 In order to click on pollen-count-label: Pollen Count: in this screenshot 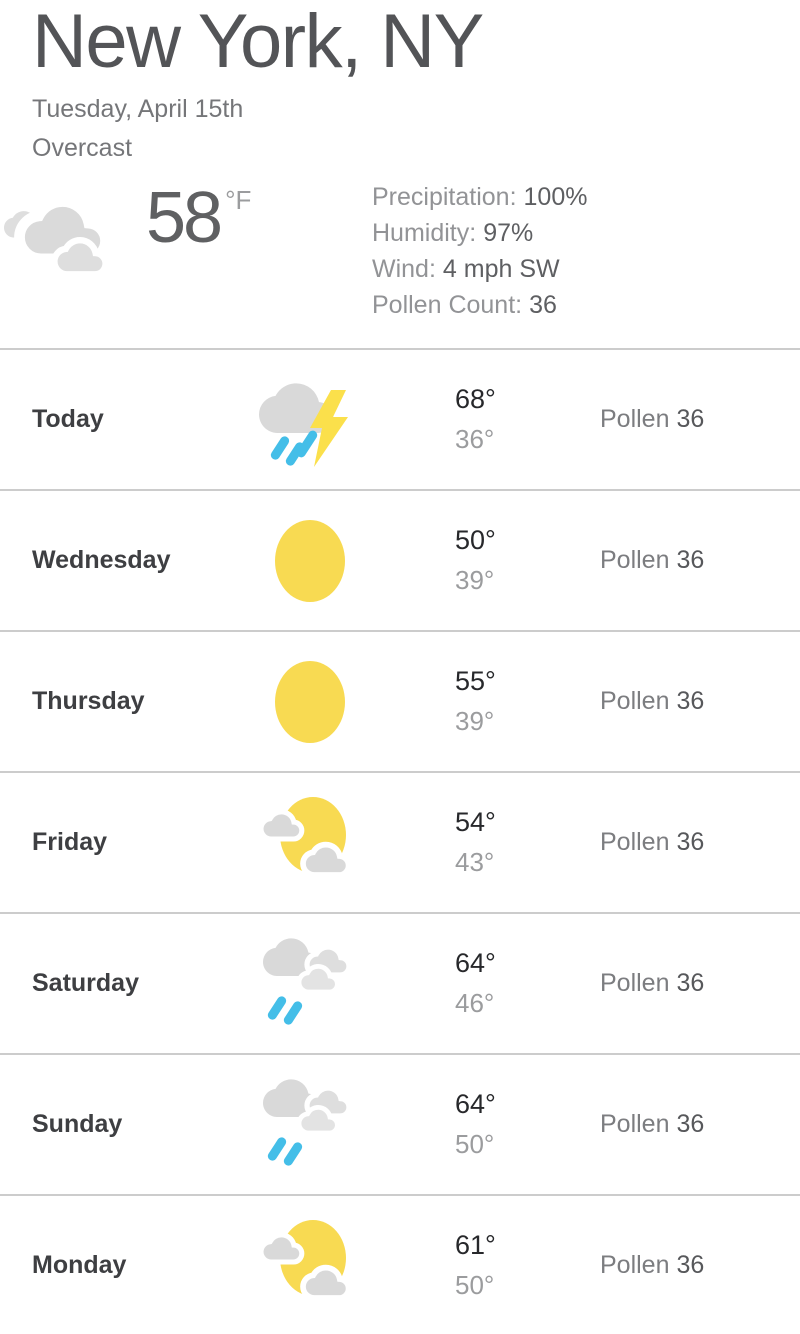, I will do `click(447, 305)`.